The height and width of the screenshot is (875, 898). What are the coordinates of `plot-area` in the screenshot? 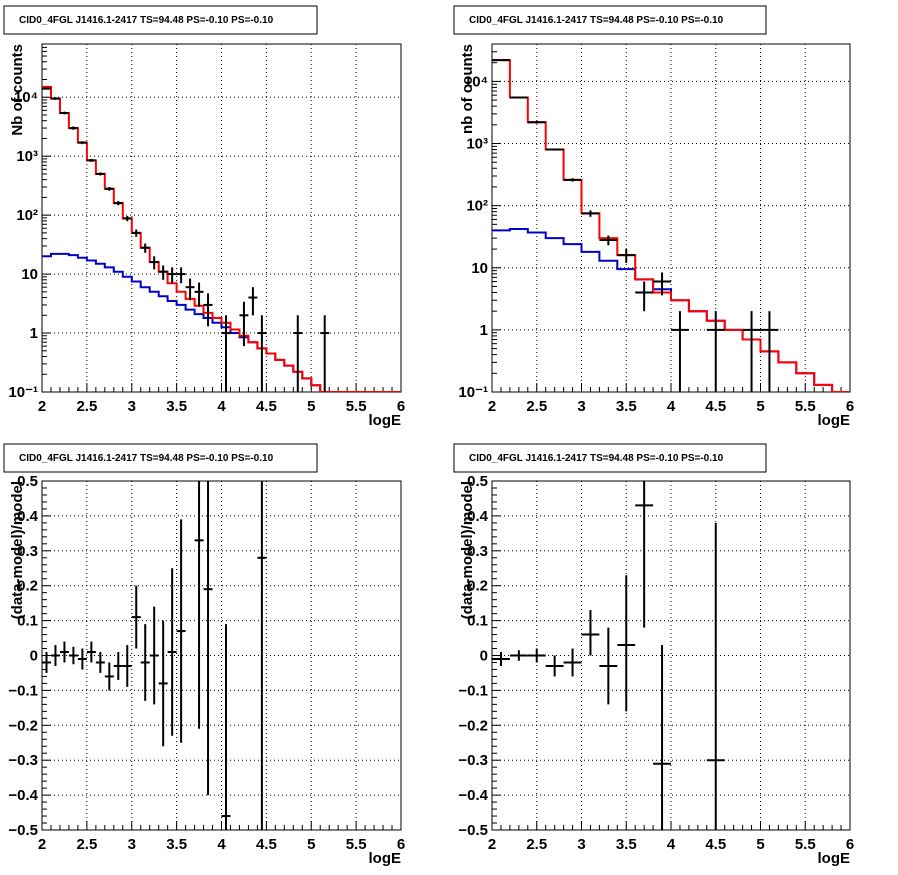 It's located at (608, 655).